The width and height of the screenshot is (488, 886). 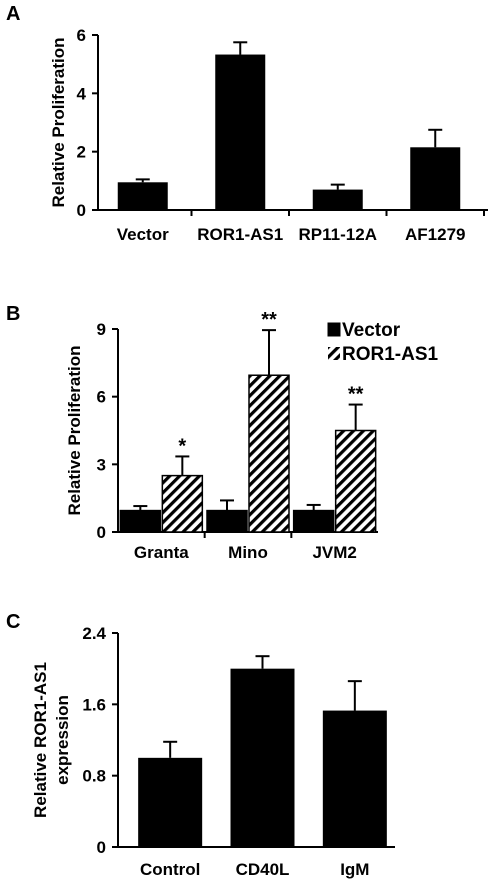 I want to click on a-bar-RP11-12A, so click(x=337, y=199).